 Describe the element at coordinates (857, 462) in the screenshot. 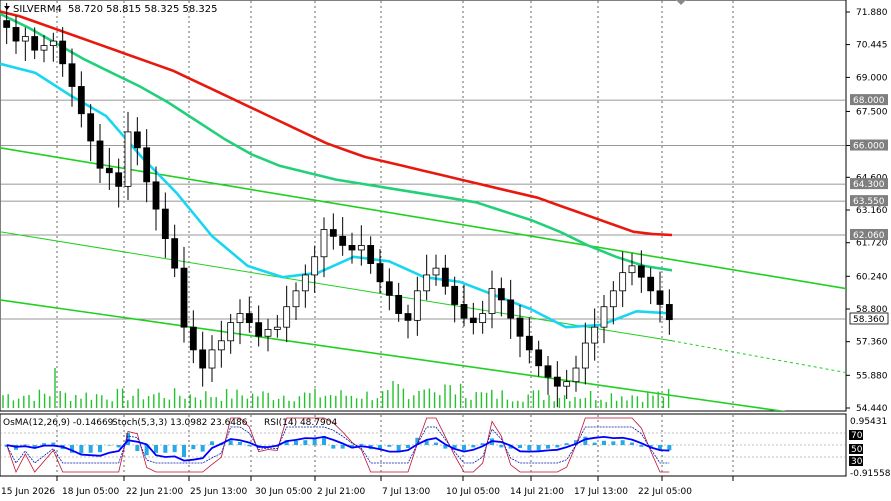

I see `sub-scale-30: 30` at that location.